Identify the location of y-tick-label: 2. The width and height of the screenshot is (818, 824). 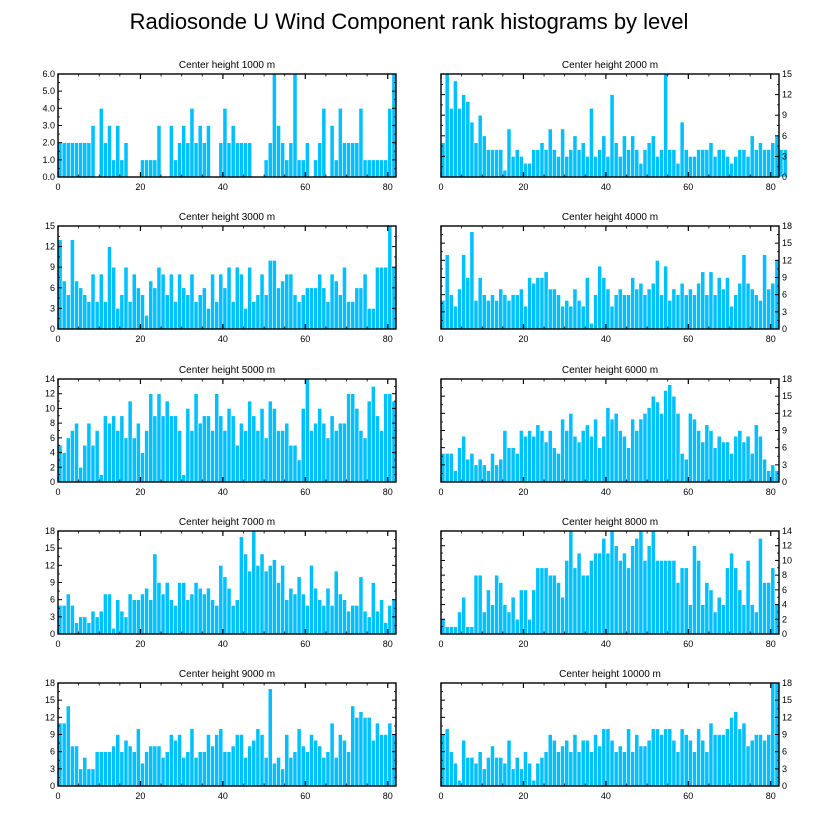
(52, 467).